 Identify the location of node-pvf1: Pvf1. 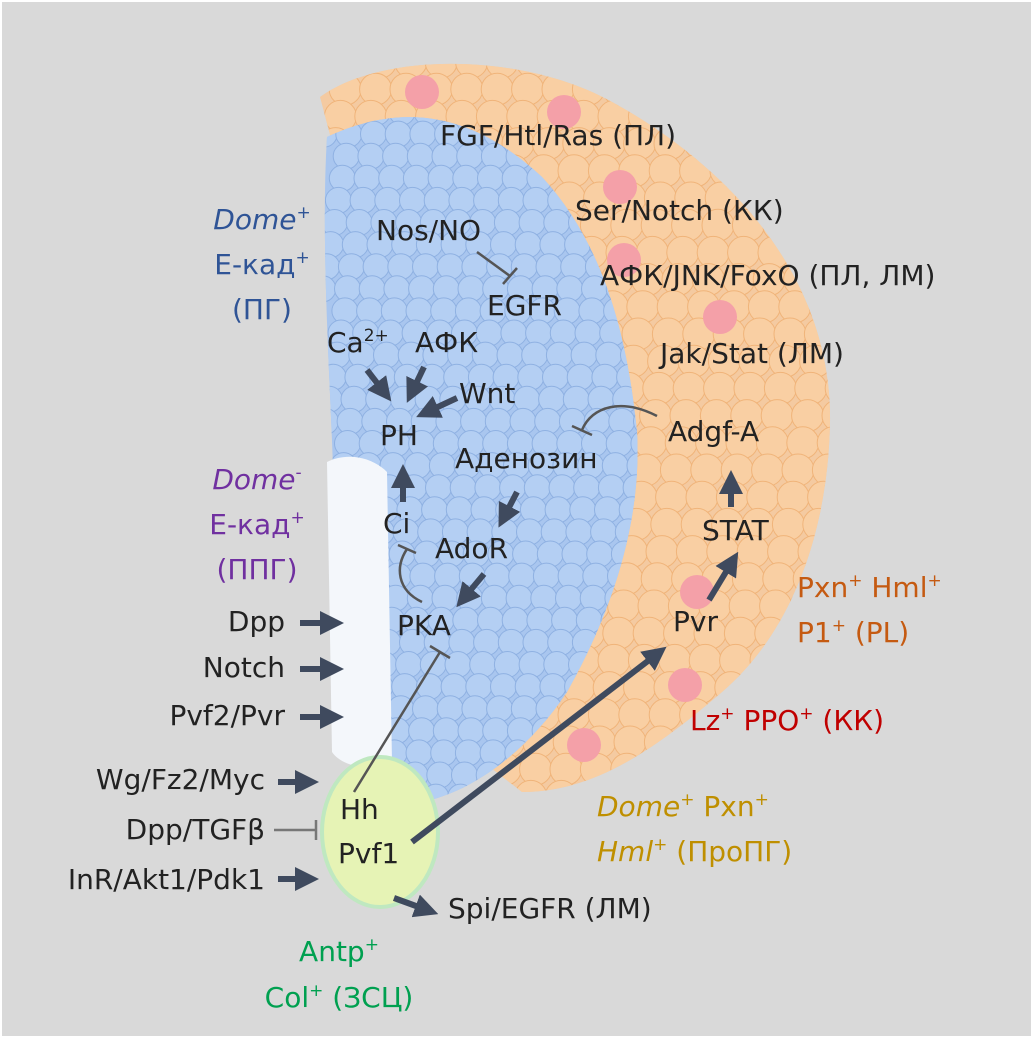
(369, 853).